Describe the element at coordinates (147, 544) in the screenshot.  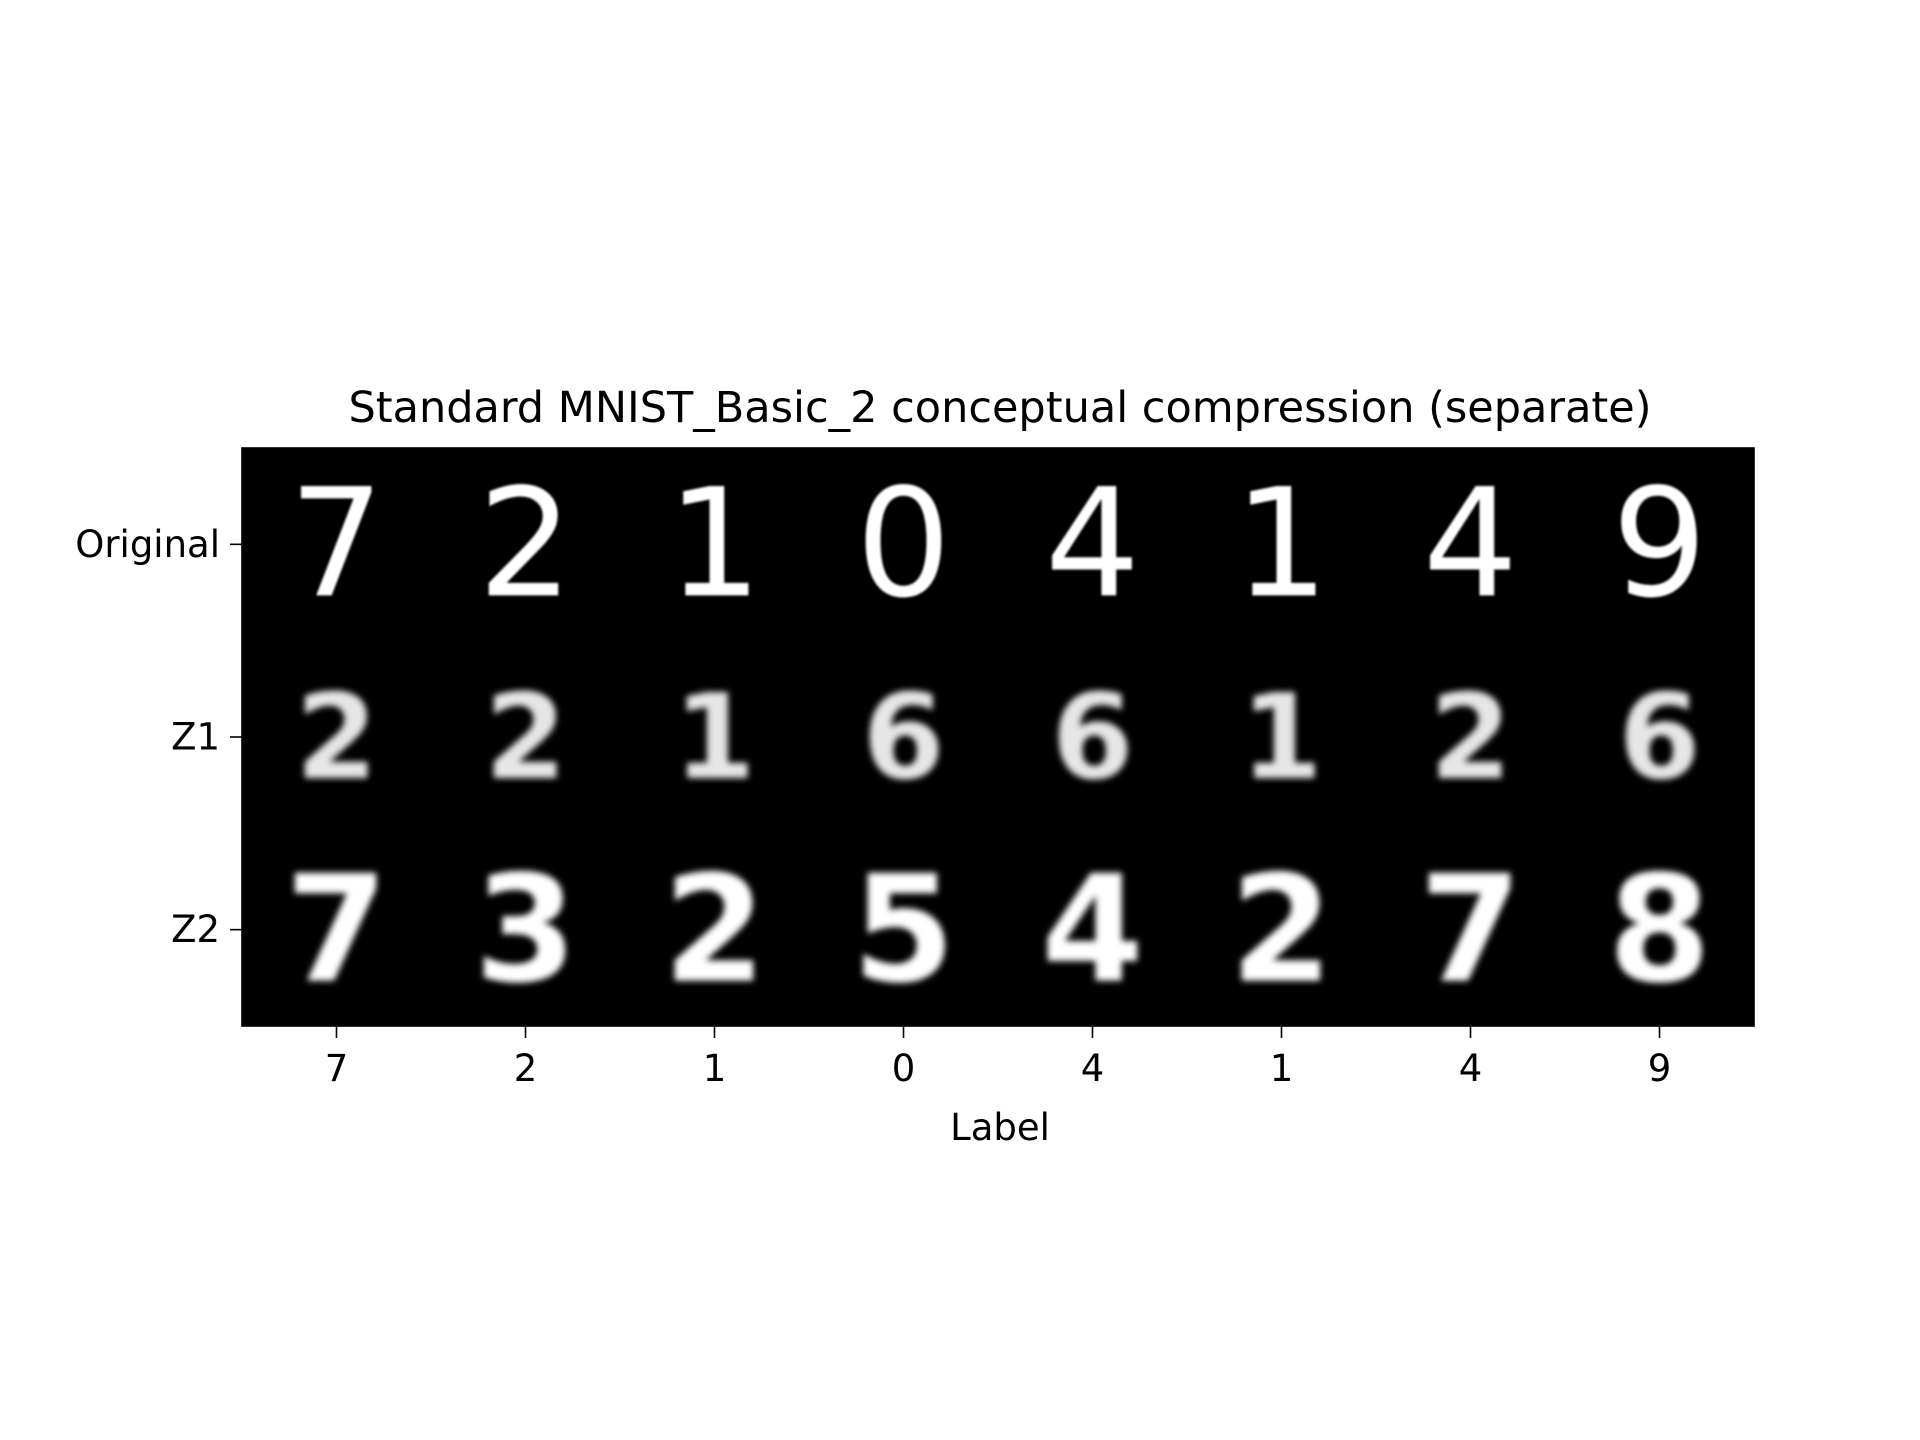
I see `y-tick-label: Original` at that location.